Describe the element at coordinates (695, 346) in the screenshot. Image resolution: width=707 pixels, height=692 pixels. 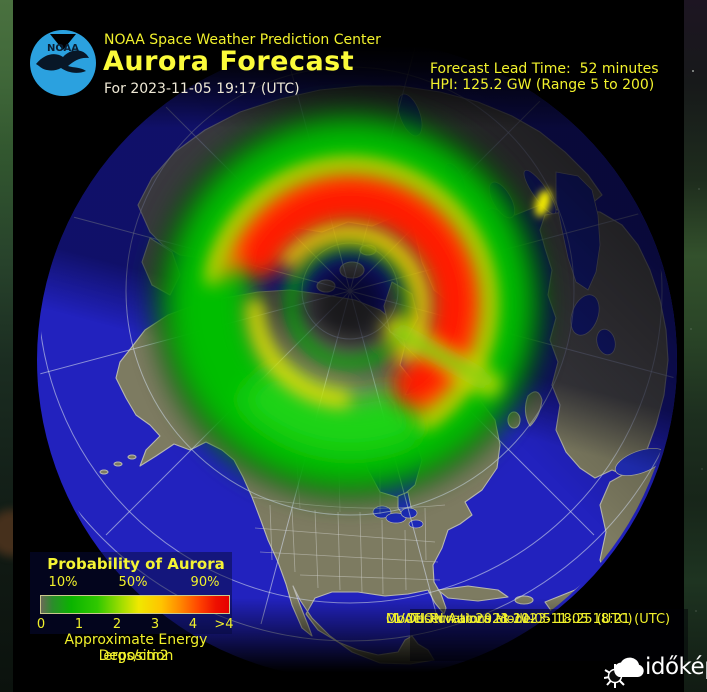
I see `background-photo-right-strip` at that location.